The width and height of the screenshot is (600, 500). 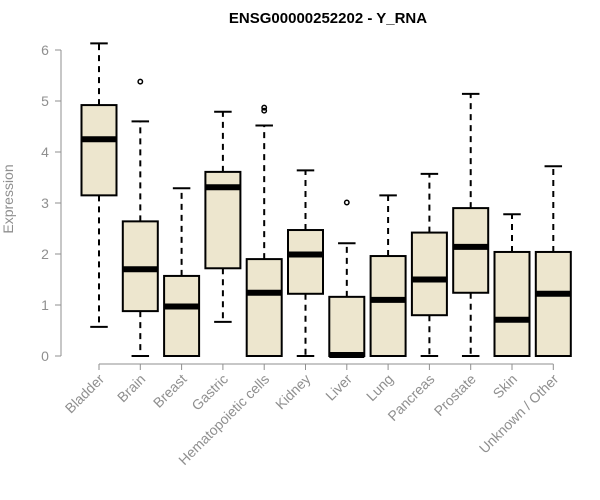 I want to click on box-lung, so click(x=388, y=276).